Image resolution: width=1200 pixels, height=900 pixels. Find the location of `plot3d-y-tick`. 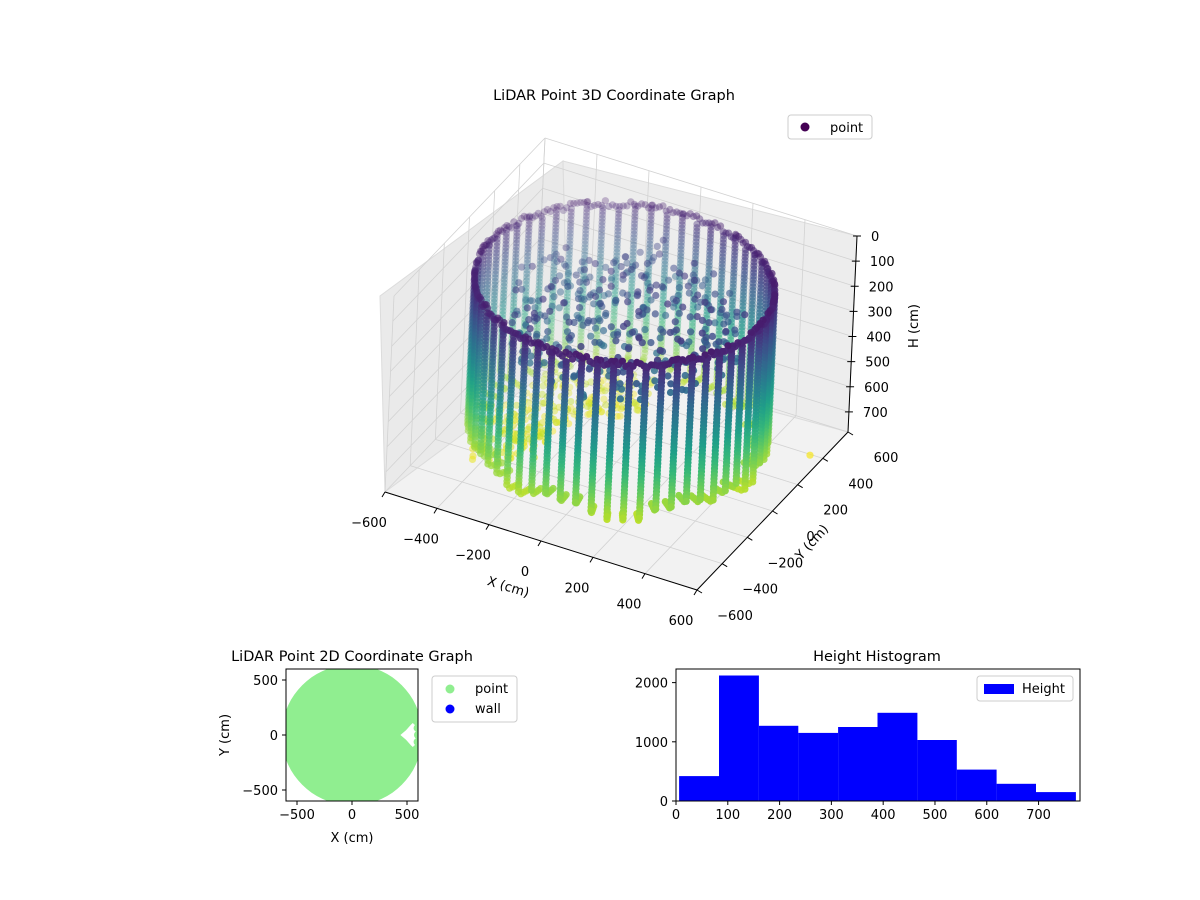

plot3d-y-tick is located at coordinates (800, 486).